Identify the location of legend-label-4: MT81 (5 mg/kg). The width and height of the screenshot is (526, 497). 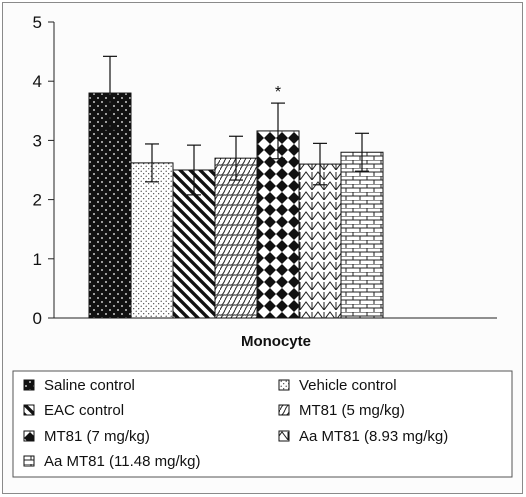
(352, 410).